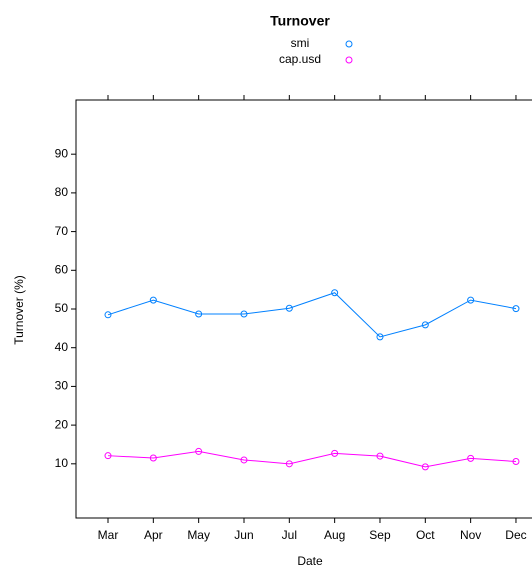  What do you see at coordinates (62, 424) in the screenshot?
I see `y-tick-label: 20` at bounding box center [62, 424].